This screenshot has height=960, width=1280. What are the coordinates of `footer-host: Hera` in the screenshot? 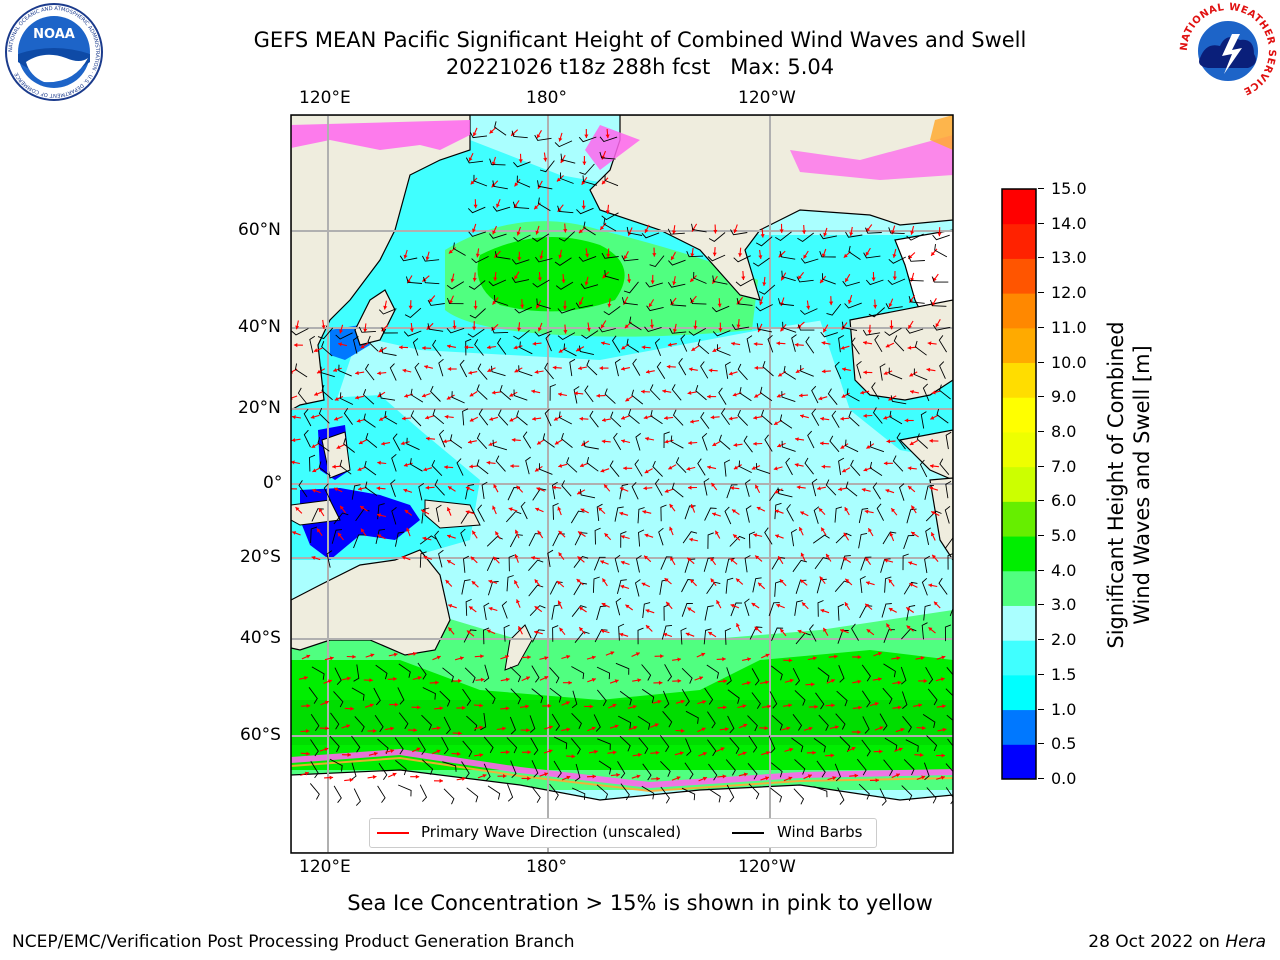 It's located at (1245, 942).